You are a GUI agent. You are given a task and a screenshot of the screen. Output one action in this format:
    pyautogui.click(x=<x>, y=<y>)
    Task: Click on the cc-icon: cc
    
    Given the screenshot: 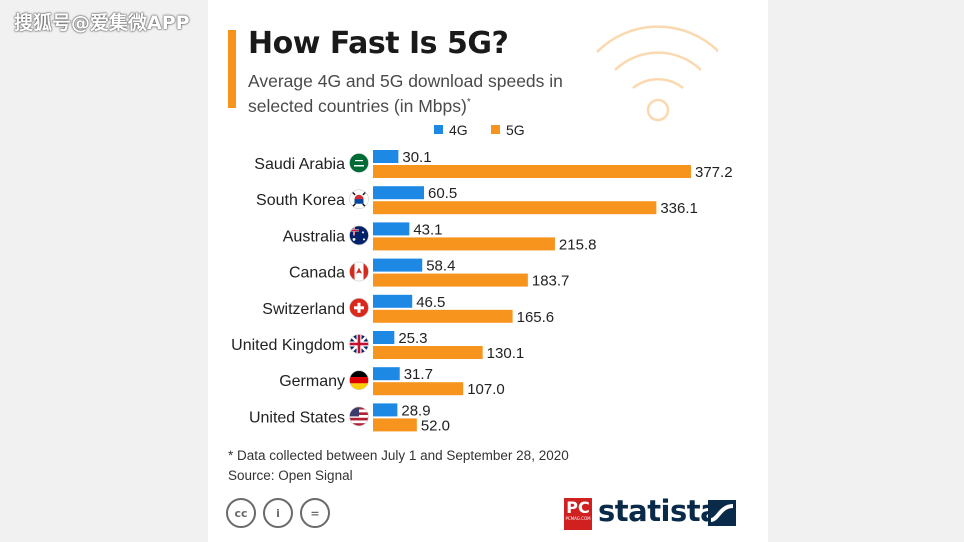 What is the action you would take?
    pyautogui.click(x=241, y=513)
    